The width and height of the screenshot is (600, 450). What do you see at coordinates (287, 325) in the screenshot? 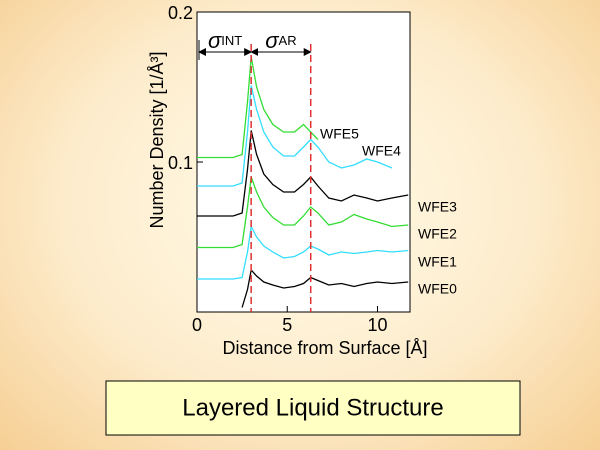
I see `x-tick-label: 5` at bounding box center [287, 325].